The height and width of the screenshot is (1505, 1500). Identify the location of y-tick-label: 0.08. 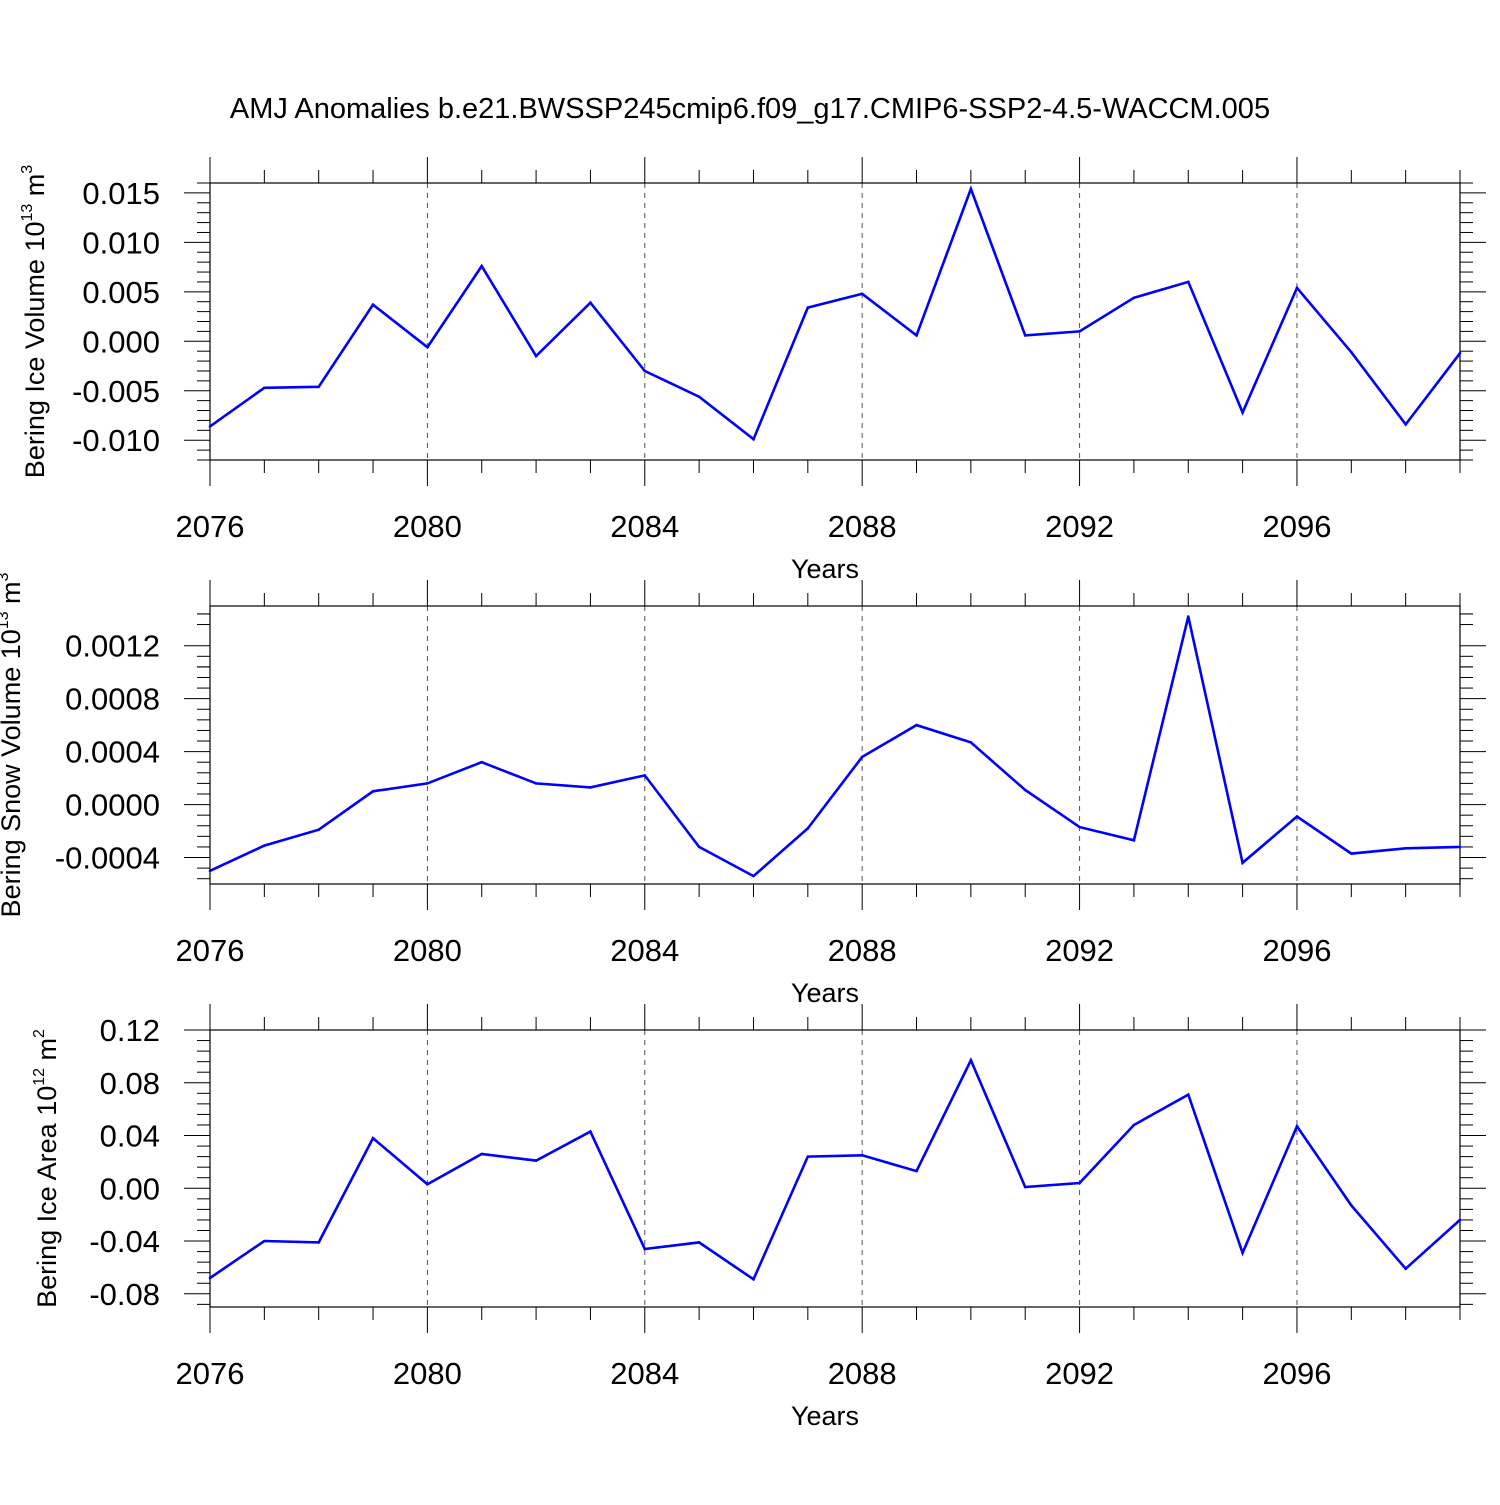
(130, 1083).